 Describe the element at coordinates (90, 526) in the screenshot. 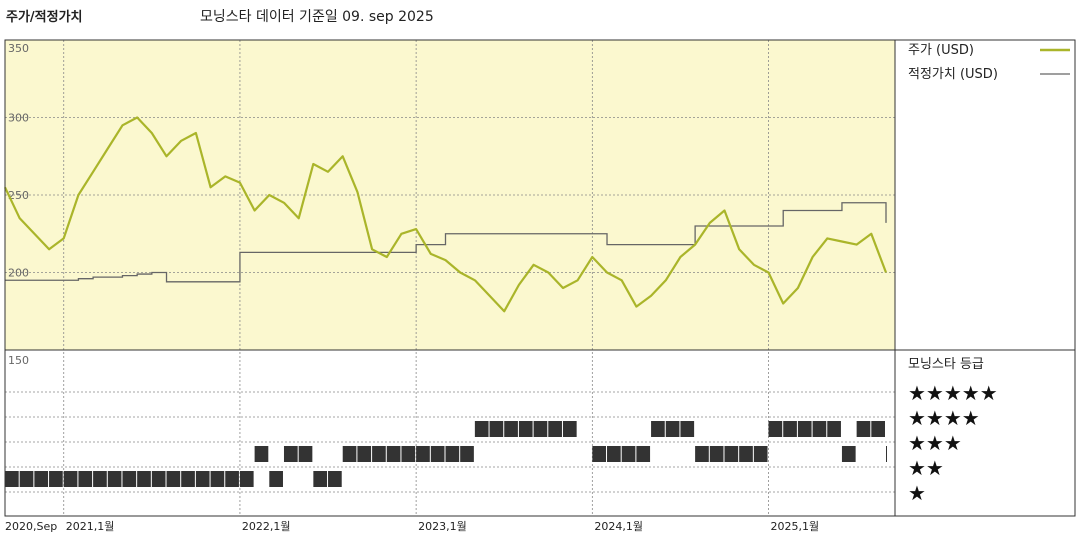

I see `x-tick-label: 2021,1월` at that location.